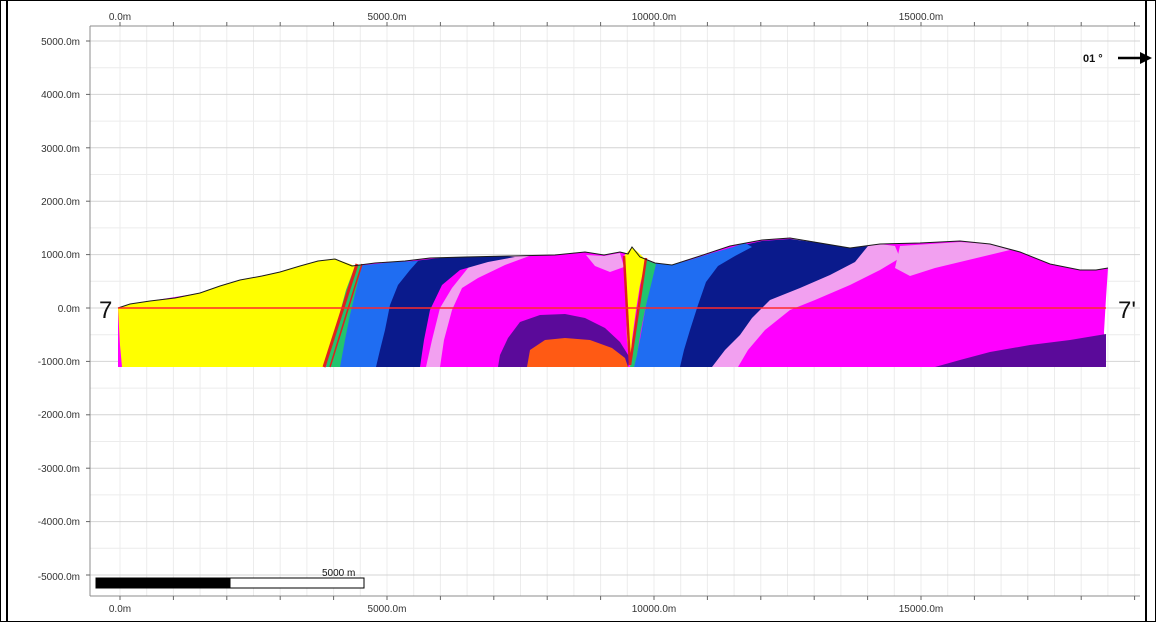  What do you see at coordinates (105, 310) in the screenshot?
I see `section-start-label: 7` at bounding box center [105, 310].